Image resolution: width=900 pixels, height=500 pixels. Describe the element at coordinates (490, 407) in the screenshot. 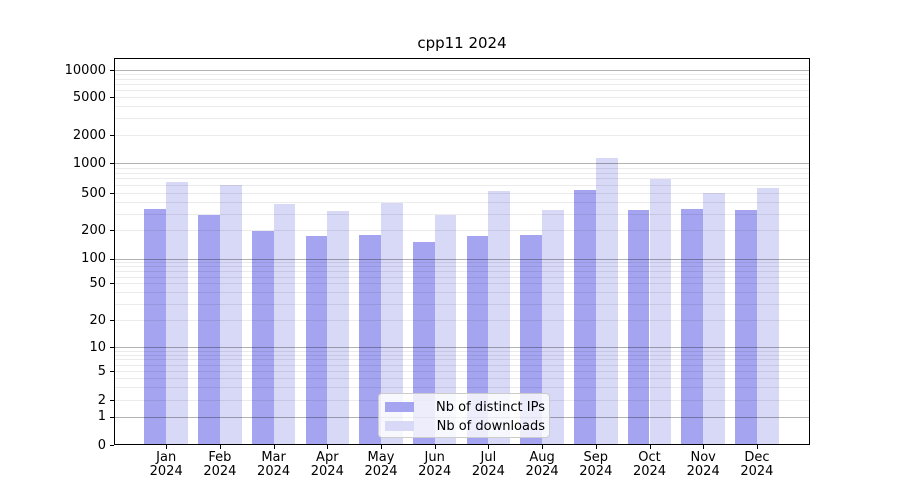

I see `legend-label: Nb of distinct IPs` at that location.